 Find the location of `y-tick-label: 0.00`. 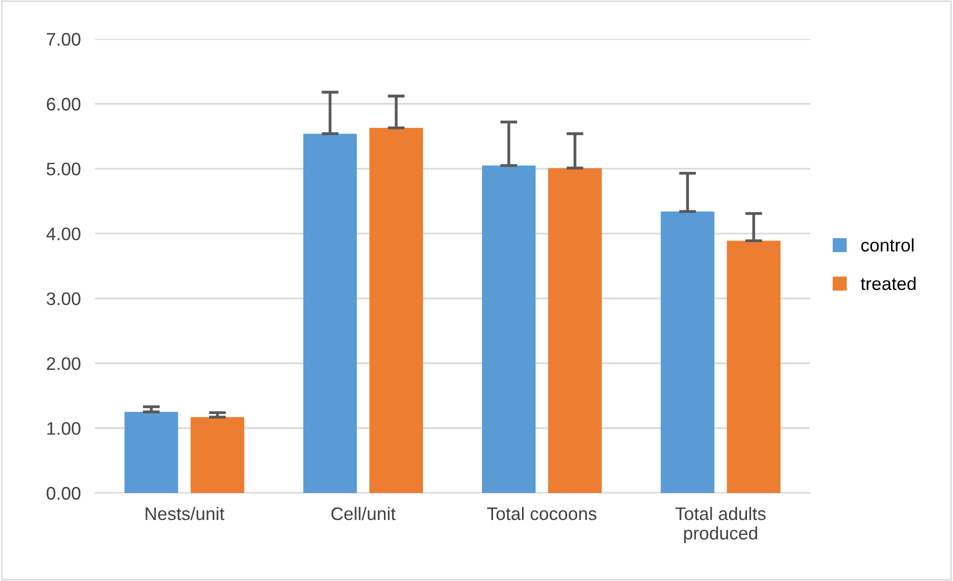

y-tick-label: 0.00 is located at coordinates (63, 493).